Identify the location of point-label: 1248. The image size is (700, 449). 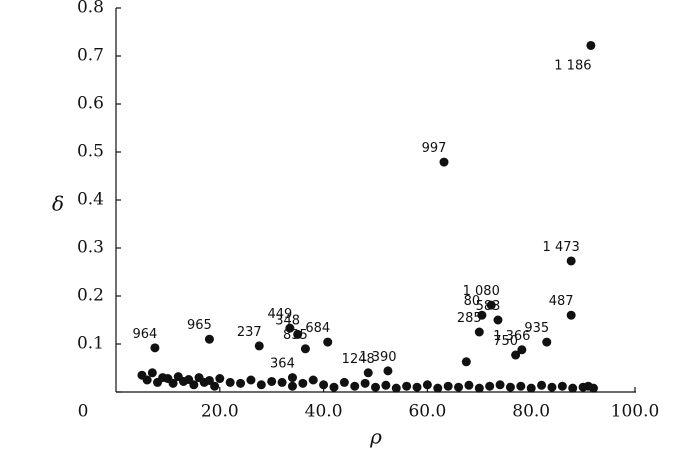
(358, 359).